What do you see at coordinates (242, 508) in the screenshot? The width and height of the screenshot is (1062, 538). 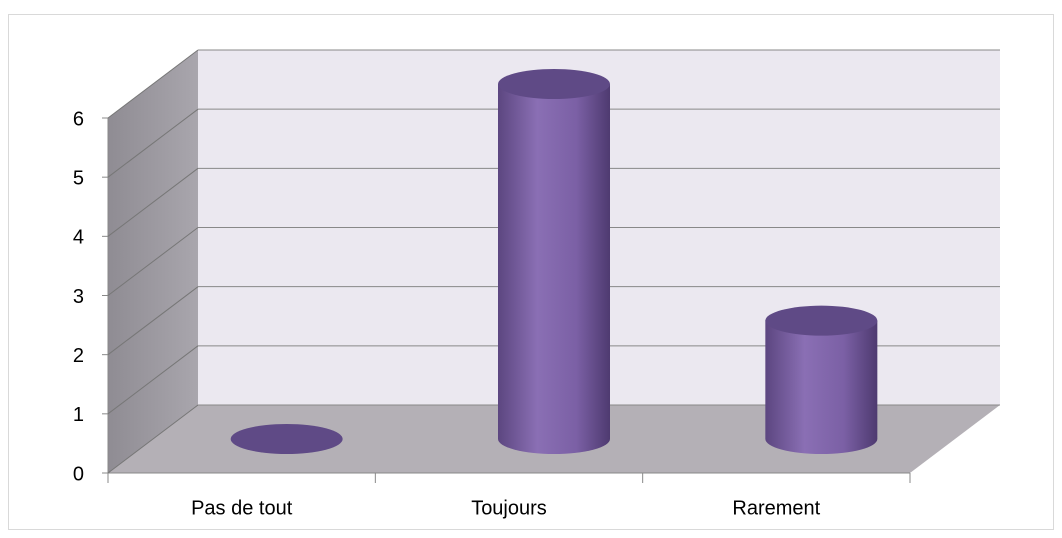 I see `x-tick-label: Pas de tout` at bounding box center [242, 508].